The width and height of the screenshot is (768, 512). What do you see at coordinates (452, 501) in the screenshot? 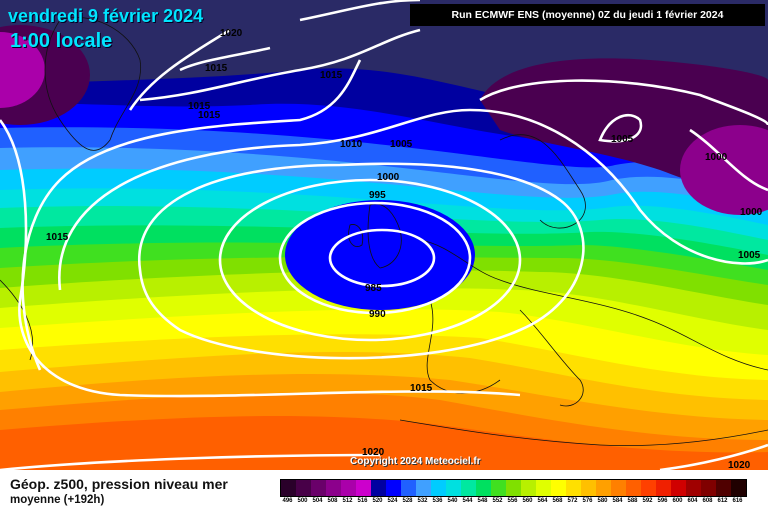
I see `legend-label: 540` at bounding box center [452, 501].